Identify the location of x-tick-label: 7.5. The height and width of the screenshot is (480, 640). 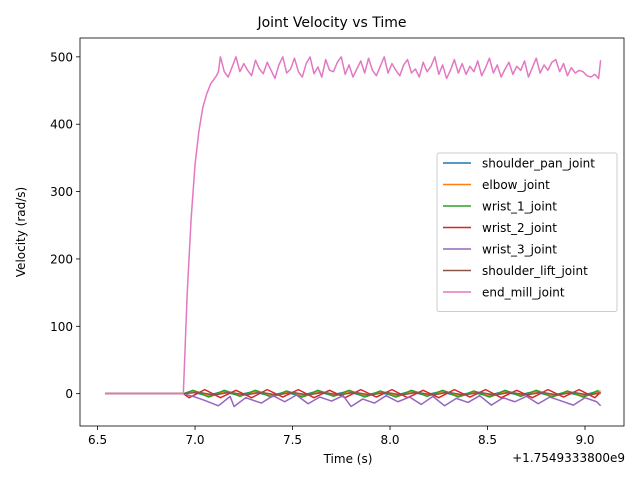
(292, 440).